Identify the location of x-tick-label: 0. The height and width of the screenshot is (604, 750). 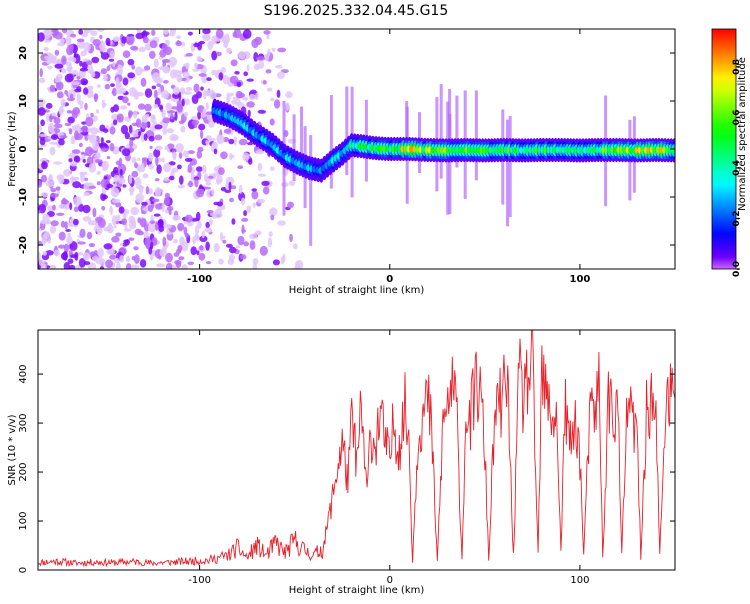
(389, 279).